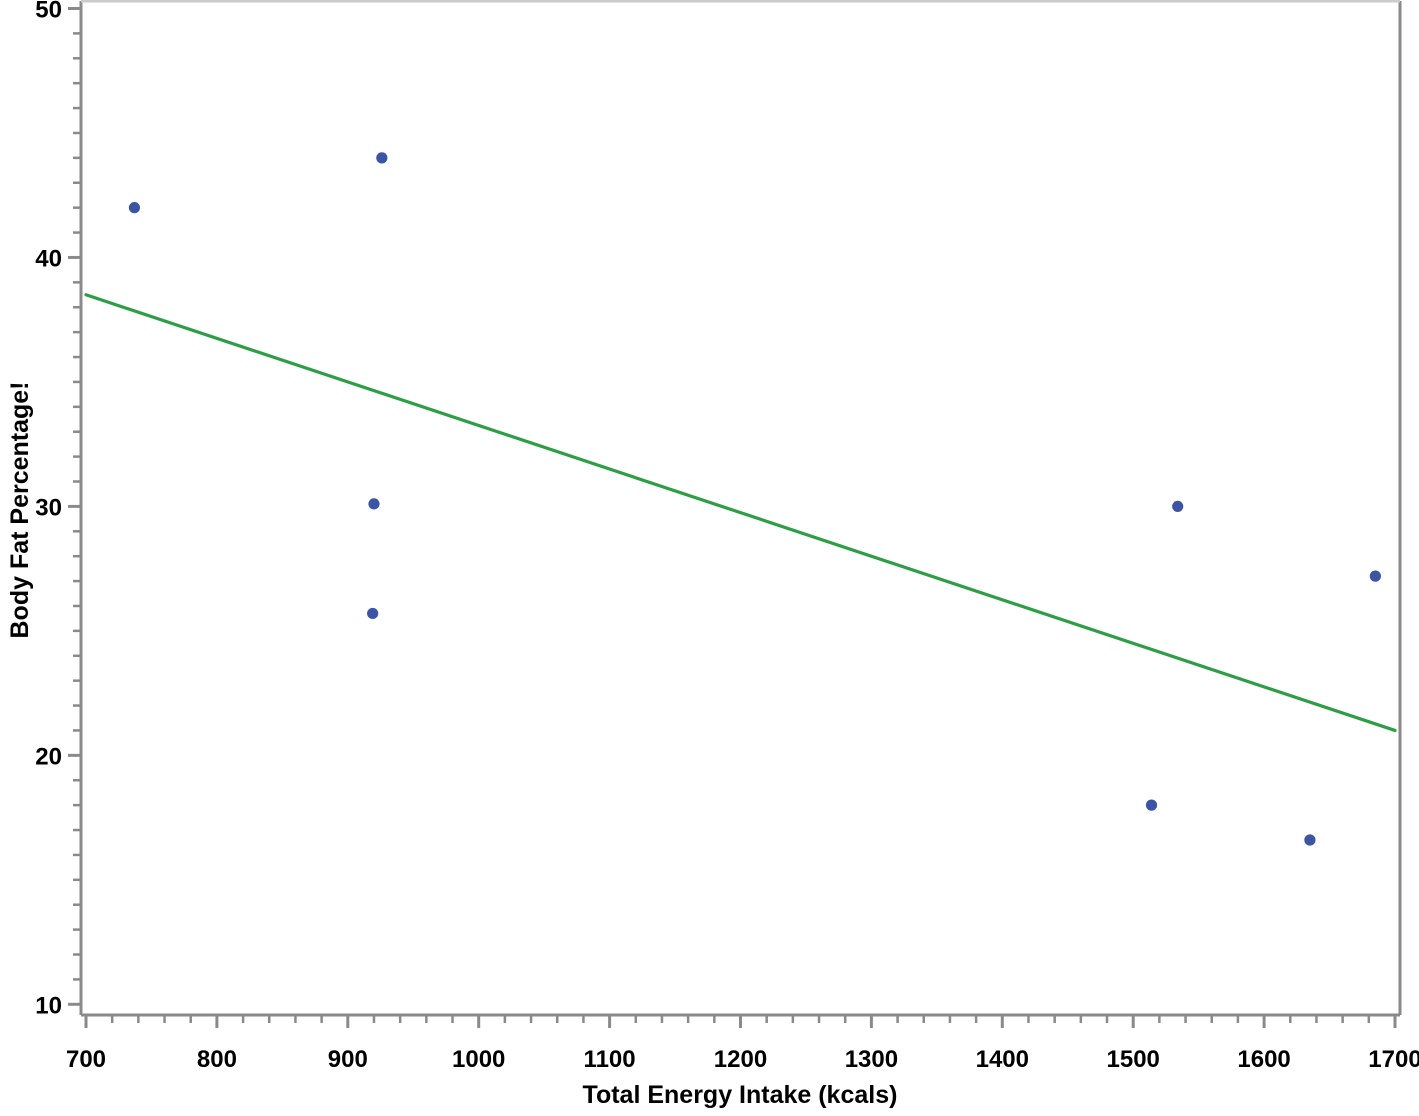 The width and height of the screenshot is (1419, 1116). Describe the element at coordinates (20, 509) in the screenshot. I see `y-axis-title: Body Fat Percentage!` at that location.